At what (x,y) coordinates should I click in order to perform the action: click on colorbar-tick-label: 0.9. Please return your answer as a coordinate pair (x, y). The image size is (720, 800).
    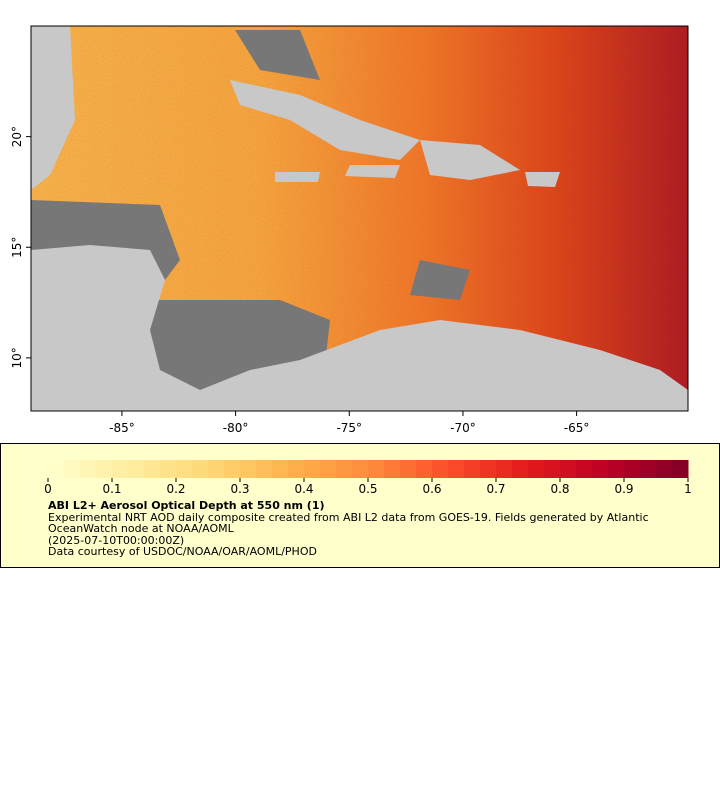
    Looking at the image, I should click on (623, 489).